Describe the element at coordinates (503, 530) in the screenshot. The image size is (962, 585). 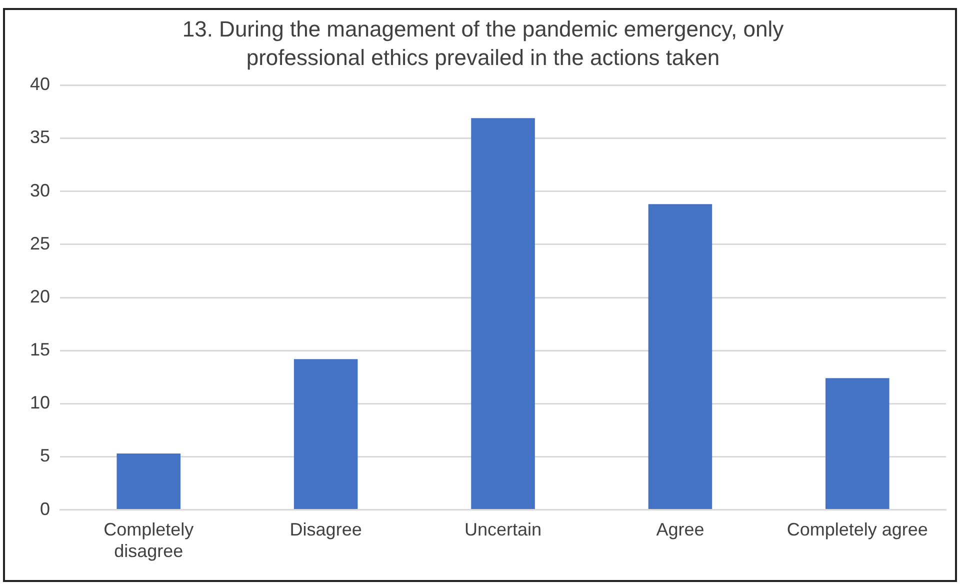
I see `x-tick-label: Uncertain` at that location.